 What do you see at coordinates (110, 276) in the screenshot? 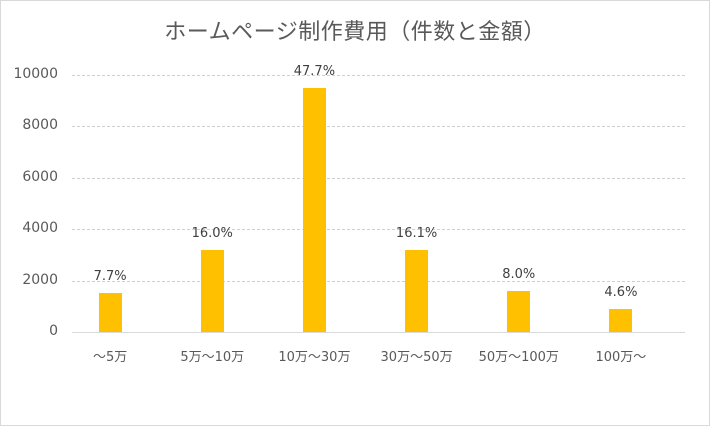
I see `data-label: 7.7%` at bounding box center [110, 276].